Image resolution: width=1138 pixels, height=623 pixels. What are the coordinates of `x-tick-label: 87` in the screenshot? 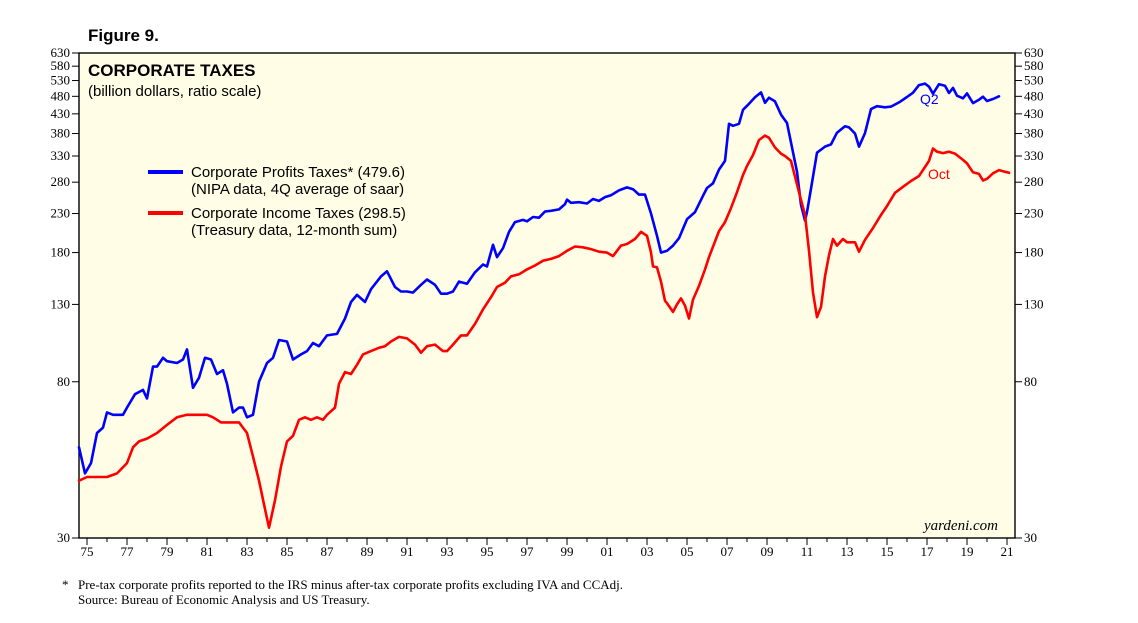 It's located at (328, 551).